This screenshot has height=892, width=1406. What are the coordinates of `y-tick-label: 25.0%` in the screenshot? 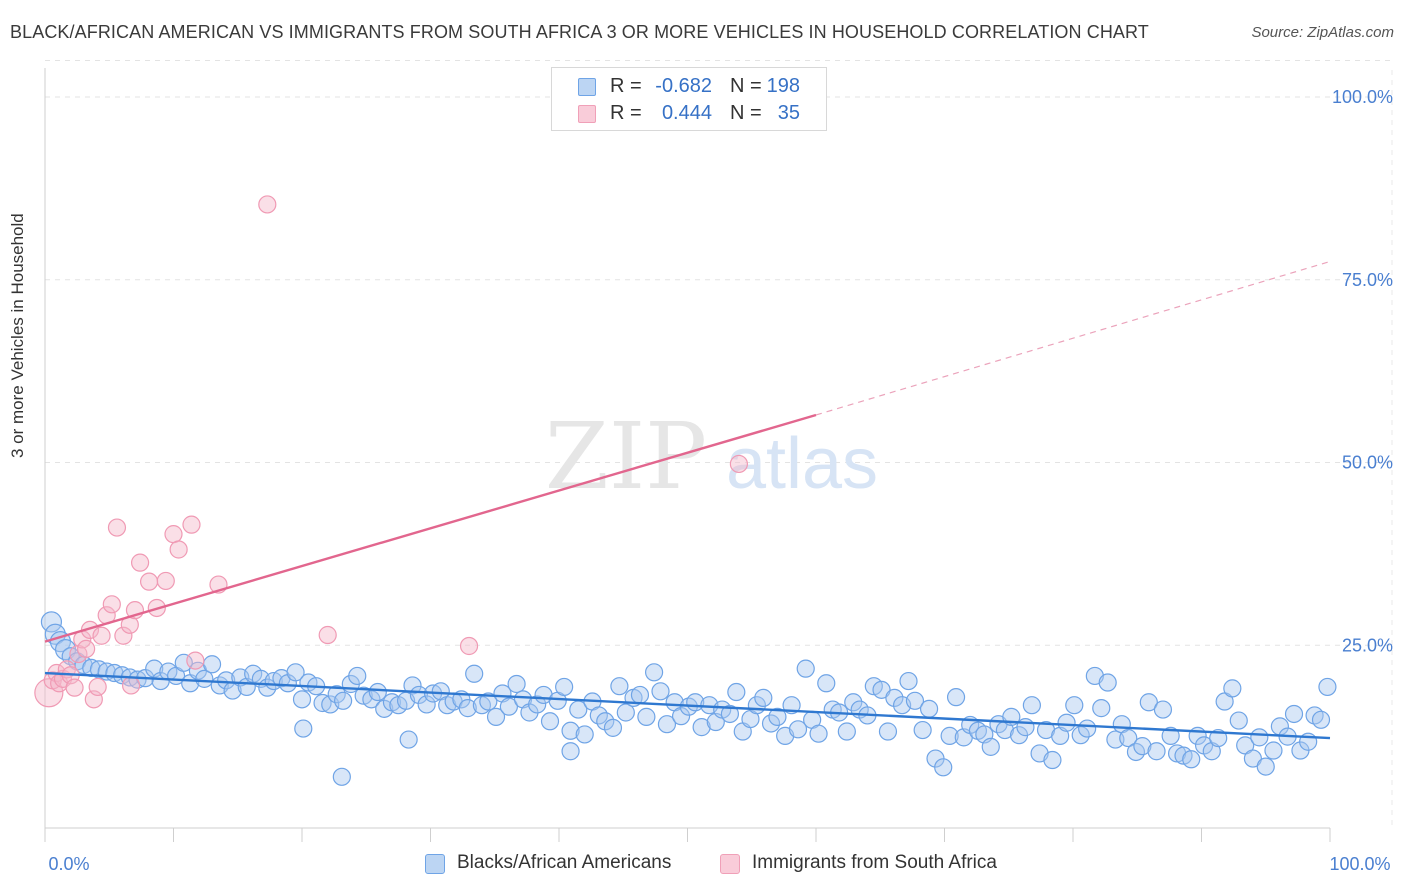 It's located at (1367, 645).